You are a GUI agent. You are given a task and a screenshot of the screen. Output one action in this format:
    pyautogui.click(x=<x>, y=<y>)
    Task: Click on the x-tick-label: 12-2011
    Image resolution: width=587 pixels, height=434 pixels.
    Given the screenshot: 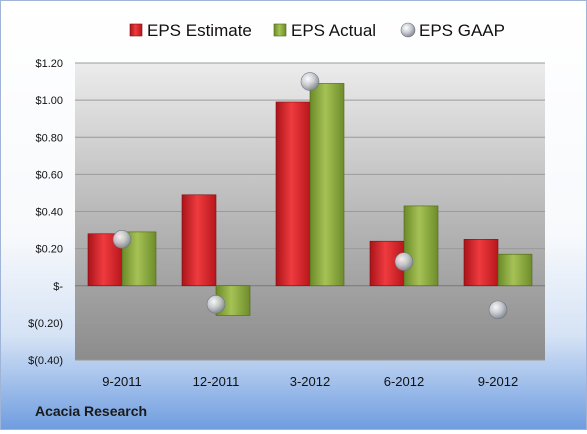 What is the action you would take?
    pyautogui.click(x=216, y=381)
    